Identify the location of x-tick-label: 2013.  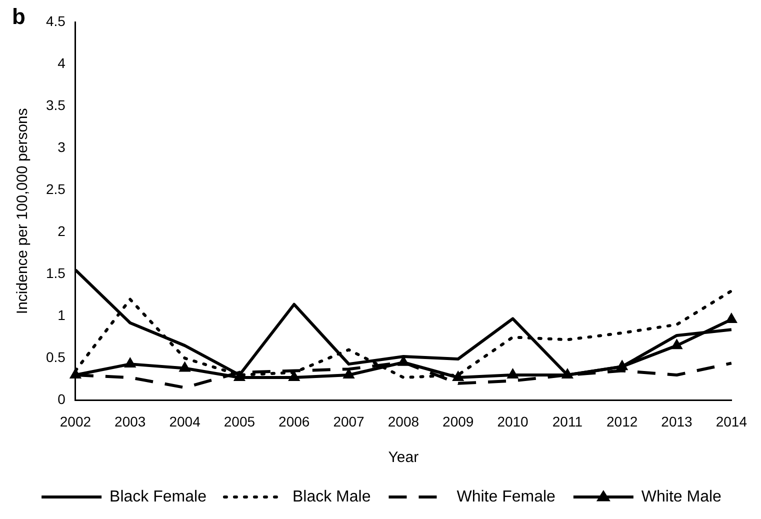
(677, 421).